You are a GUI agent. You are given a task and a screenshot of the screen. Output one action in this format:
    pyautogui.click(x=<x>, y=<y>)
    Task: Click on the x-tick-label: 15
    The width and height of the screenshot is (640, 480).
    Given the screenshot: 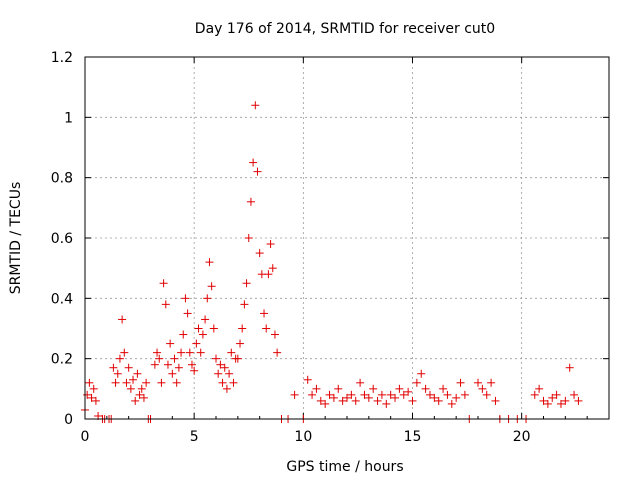 What is the action you would take?
    pyautogui.click(x=413, y=437)
    